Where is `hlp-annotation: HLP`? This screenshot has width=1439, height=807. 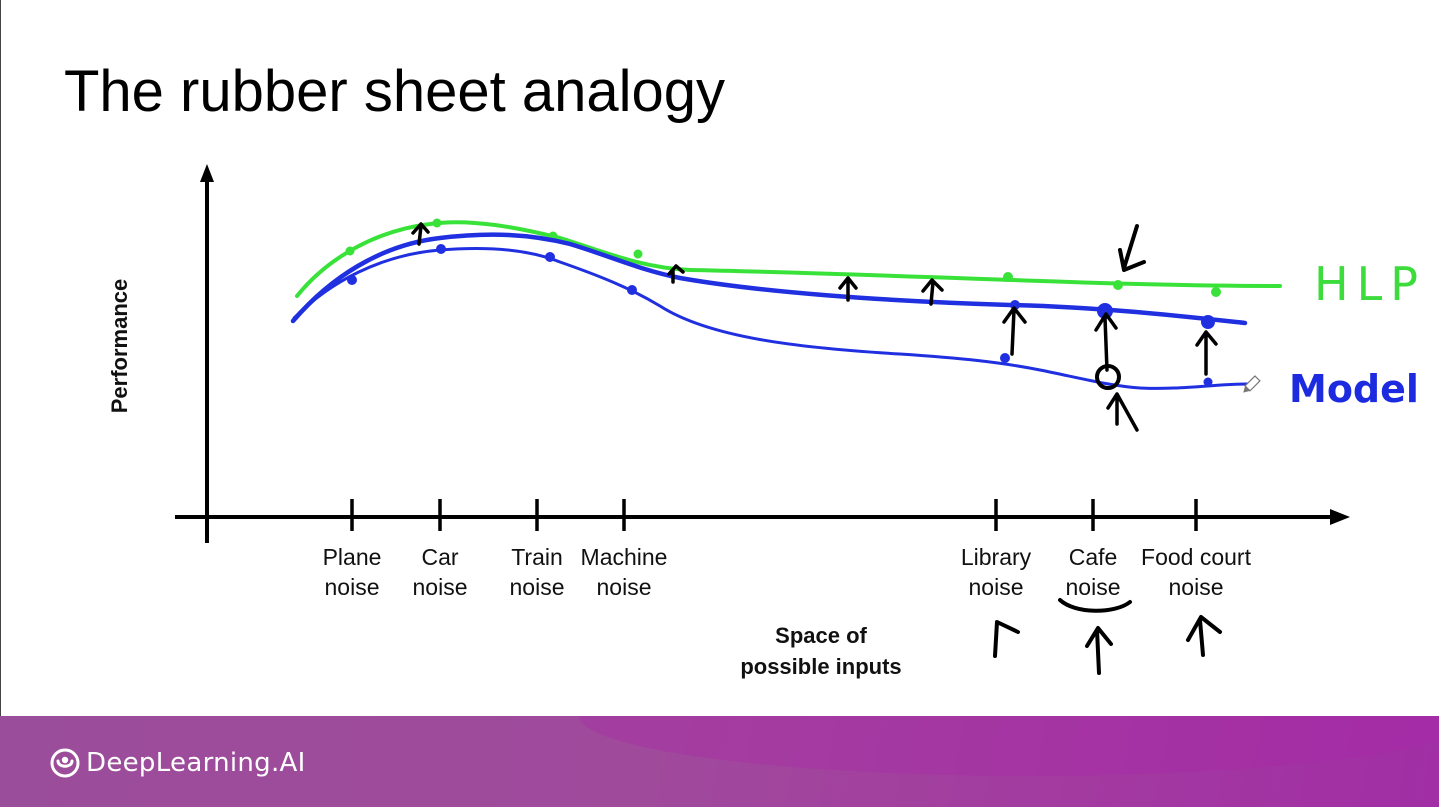
hlp-annotation: HLP is located at coordinates (1370, 284).